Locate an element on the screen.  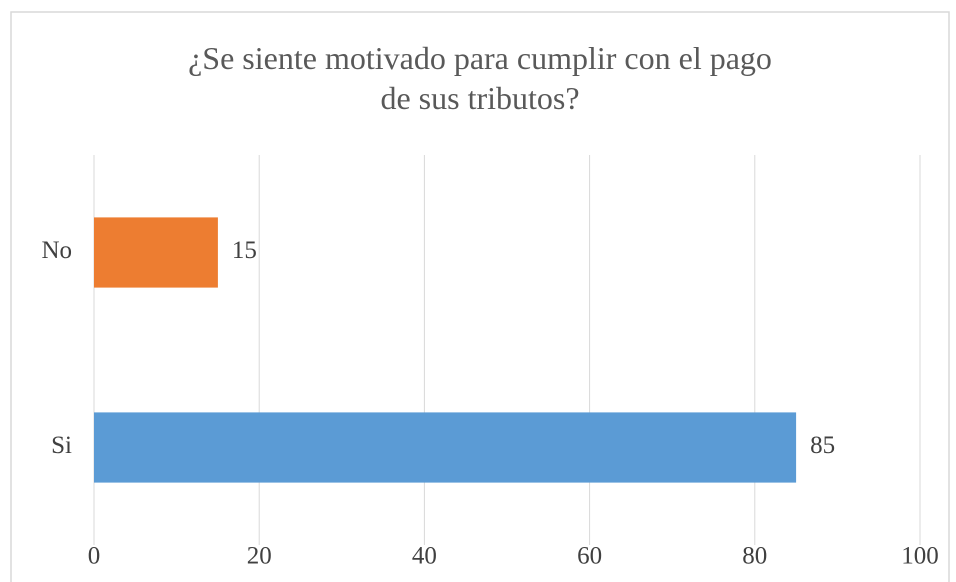
y-tick-label: No is located at coordinates (56, 250).